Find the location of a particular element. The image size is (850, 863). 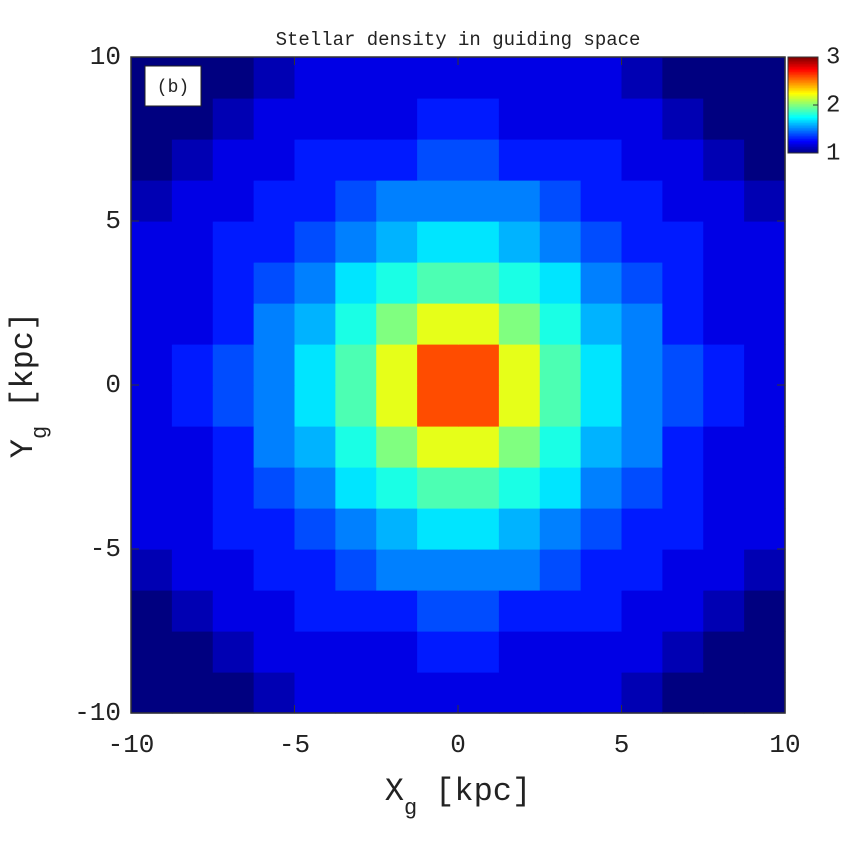

colorbar-tick-label: 3 is located at coordinates (833, 57).